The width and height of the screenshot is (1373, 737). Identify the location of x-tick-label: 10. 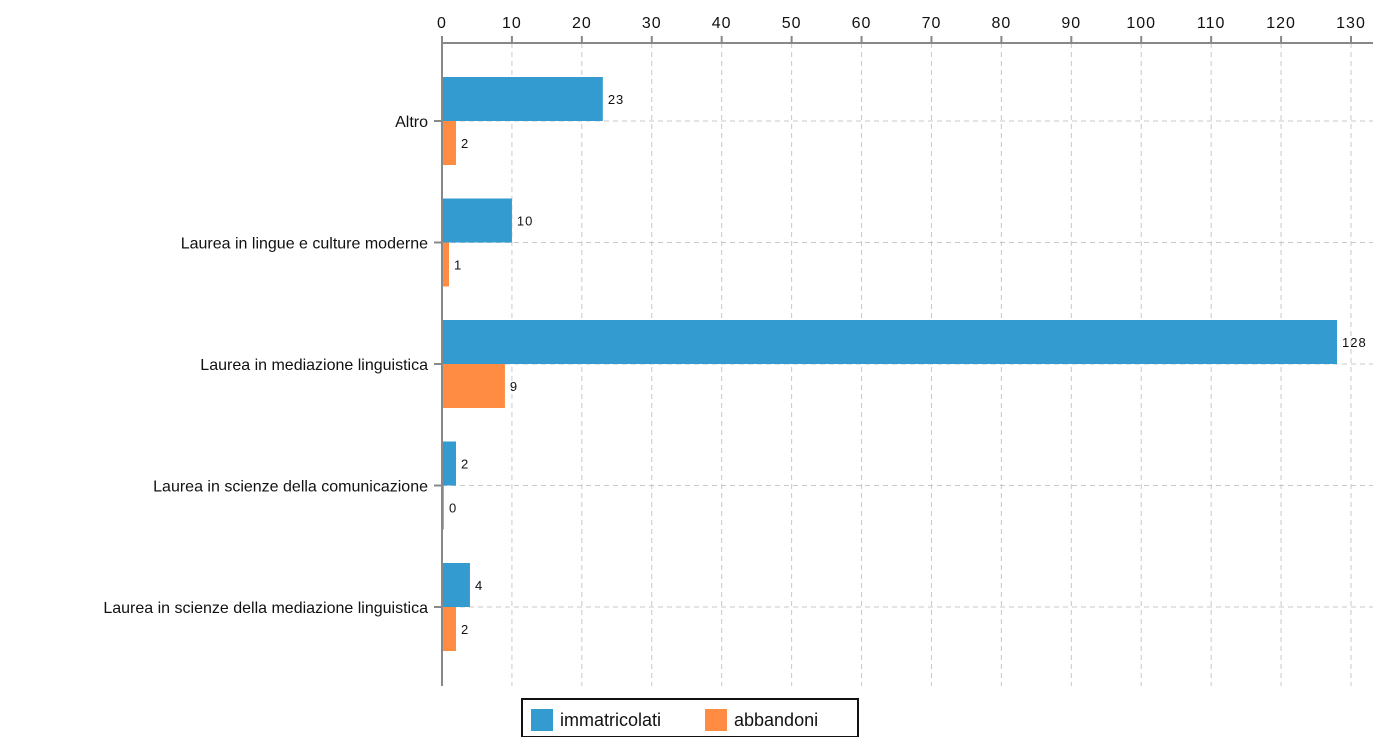
(512, 23).